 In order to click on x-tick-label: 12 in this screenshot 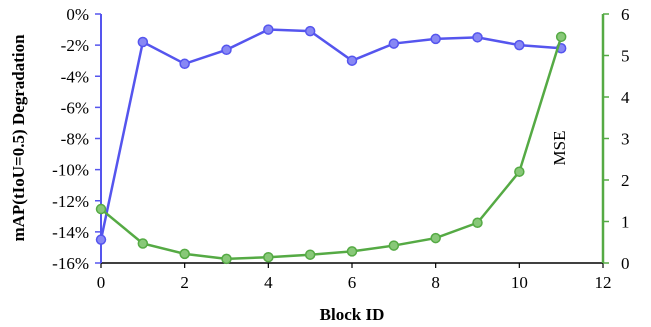, I will do `click(603, 282)`.